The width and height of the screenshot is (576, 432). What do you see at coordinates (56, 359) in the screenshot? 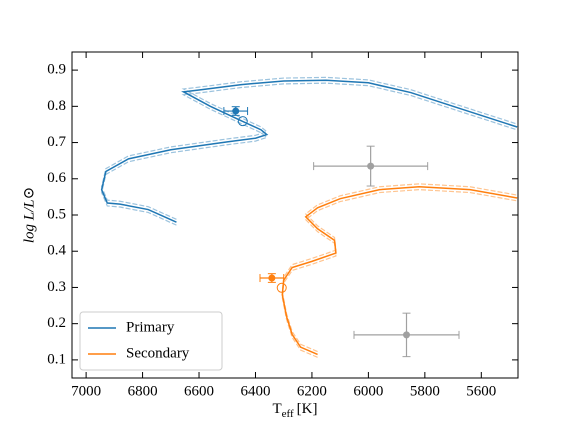
I see `y-tick-label: 0.1` at bounding box center [56, 359].